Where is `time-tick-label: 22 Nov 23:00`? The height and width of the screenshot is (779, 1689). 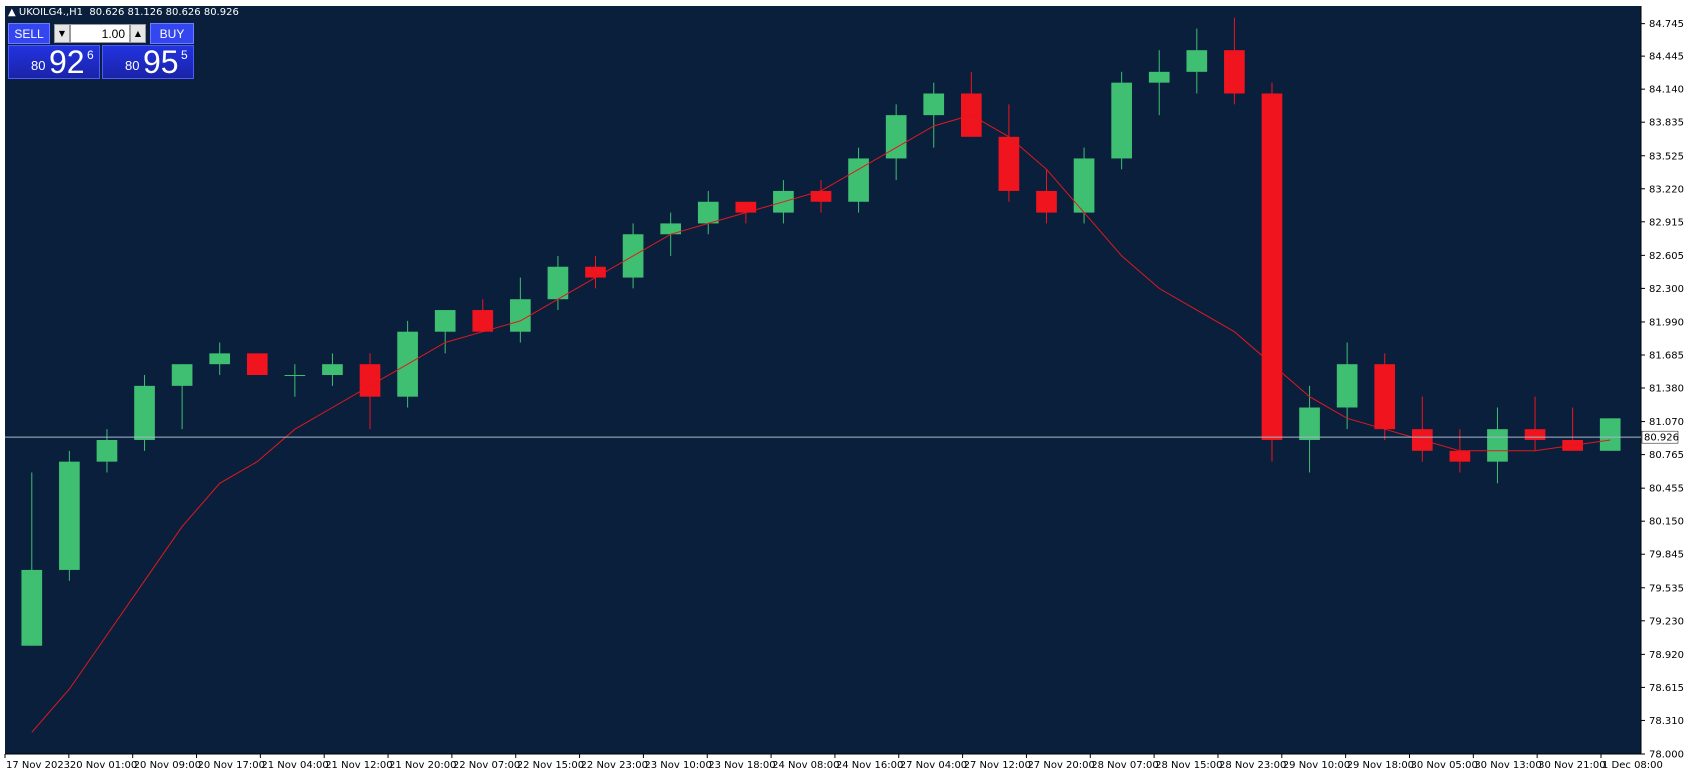 time-tick-label: 22 Nov 23:00 is located at coordinates (614, 765).